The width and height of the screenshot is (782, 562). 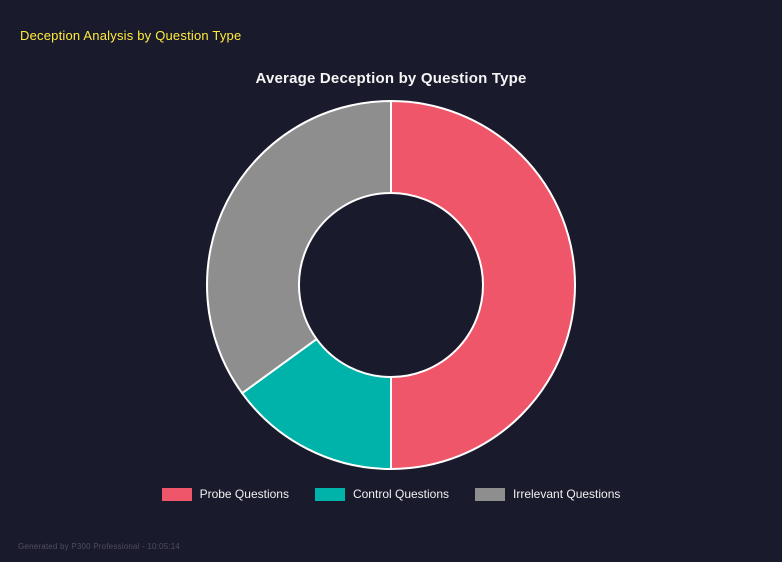 What do you see at coordinates (131, 35) in the screenshot?
I see `page-title: Deception Analysis by Question Type` at bounding box center [131, 35].